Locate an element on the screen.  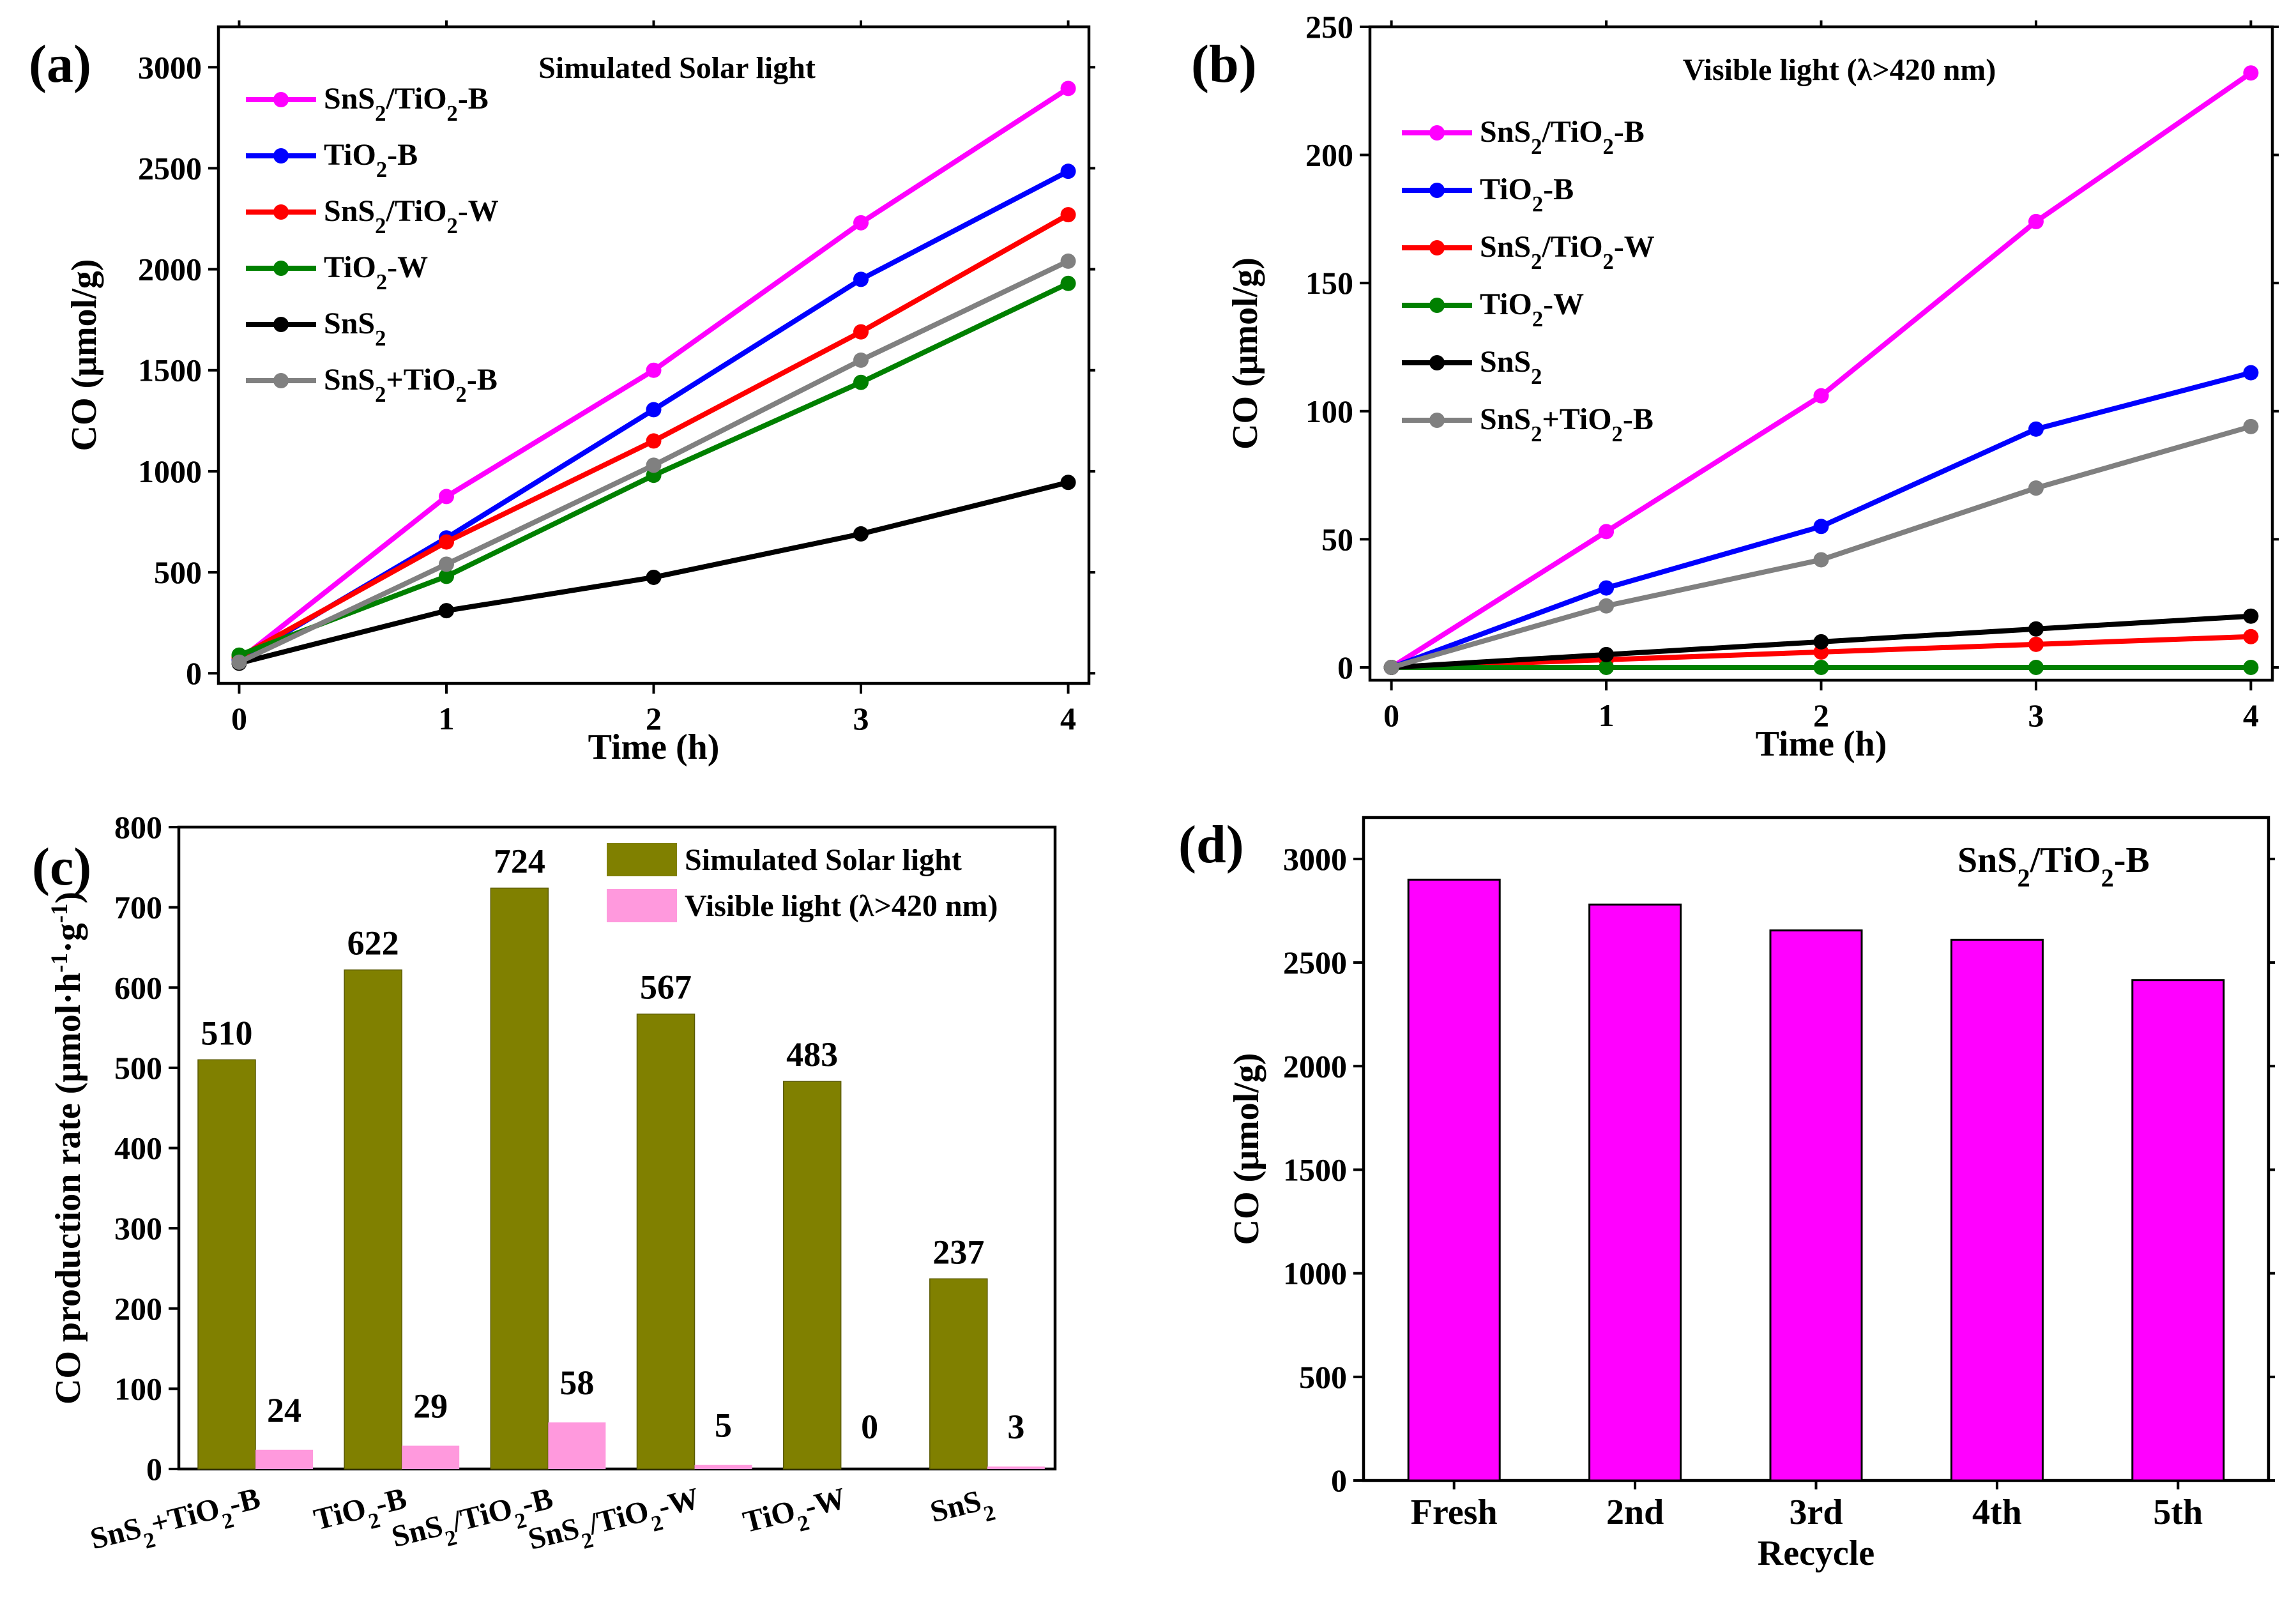
legend-label: SnS2/TiO2-B is located at coordinates (406, 104).